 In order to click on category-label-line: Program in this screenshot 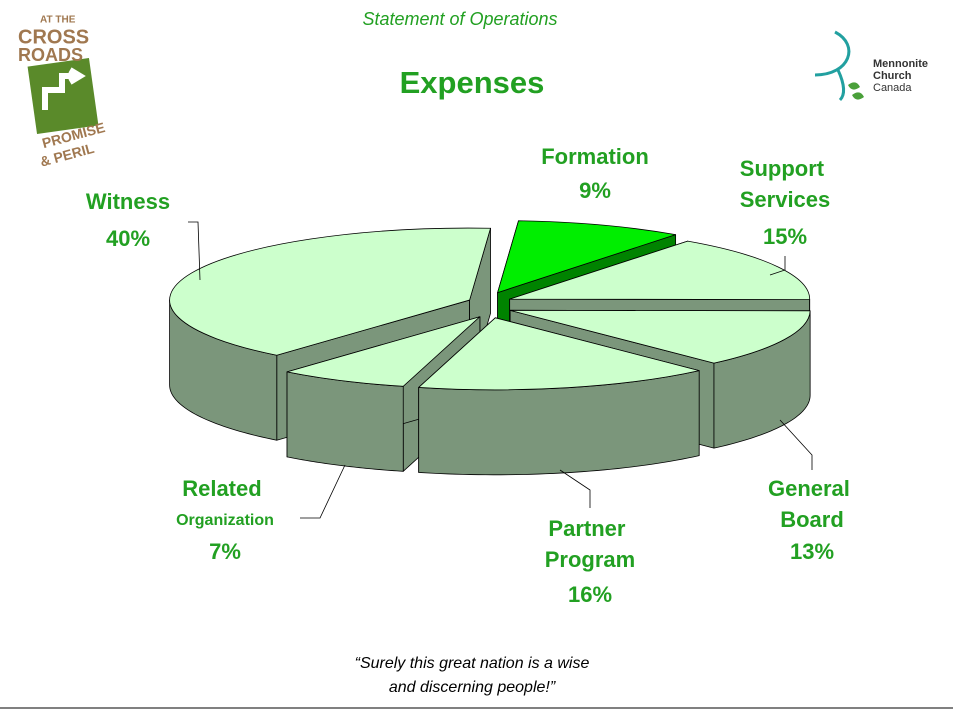, I will do `click(590, 559)`.